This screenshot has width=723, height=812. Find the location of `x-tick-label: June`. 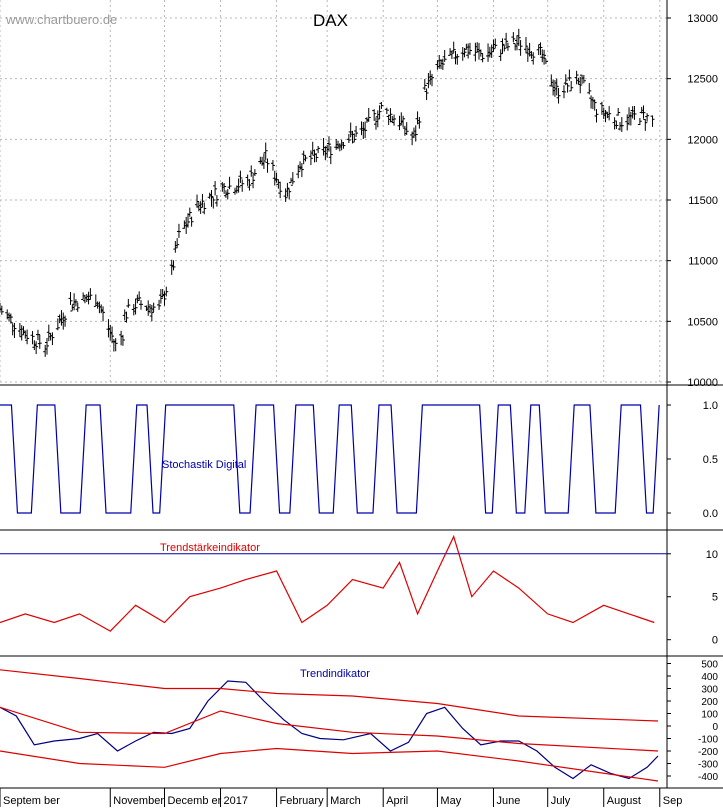

x-tick-label: June is located at coordinates (508, 801).